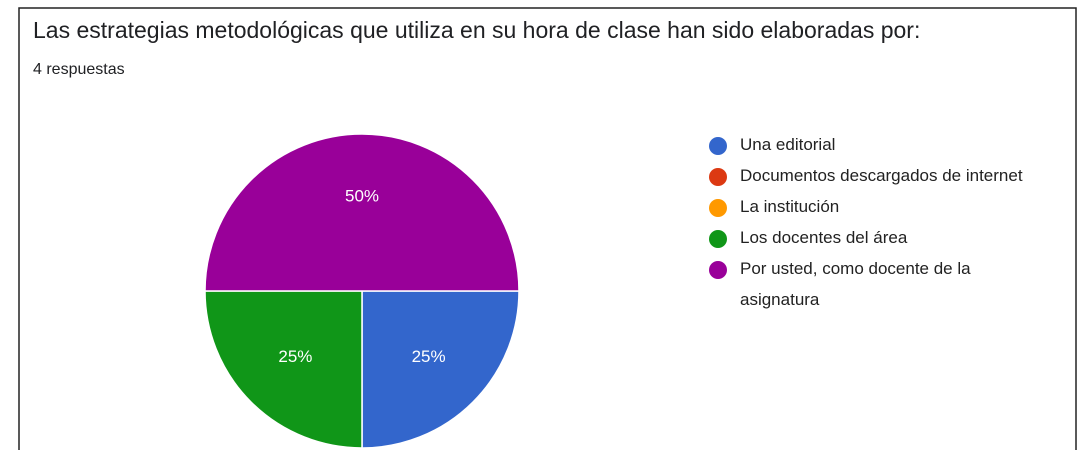 The image size is (1086, 450). Describe the element at coordinates (79, 69) in the screenshot. I see `chart-subtitle: 4 respuestas` at that location.